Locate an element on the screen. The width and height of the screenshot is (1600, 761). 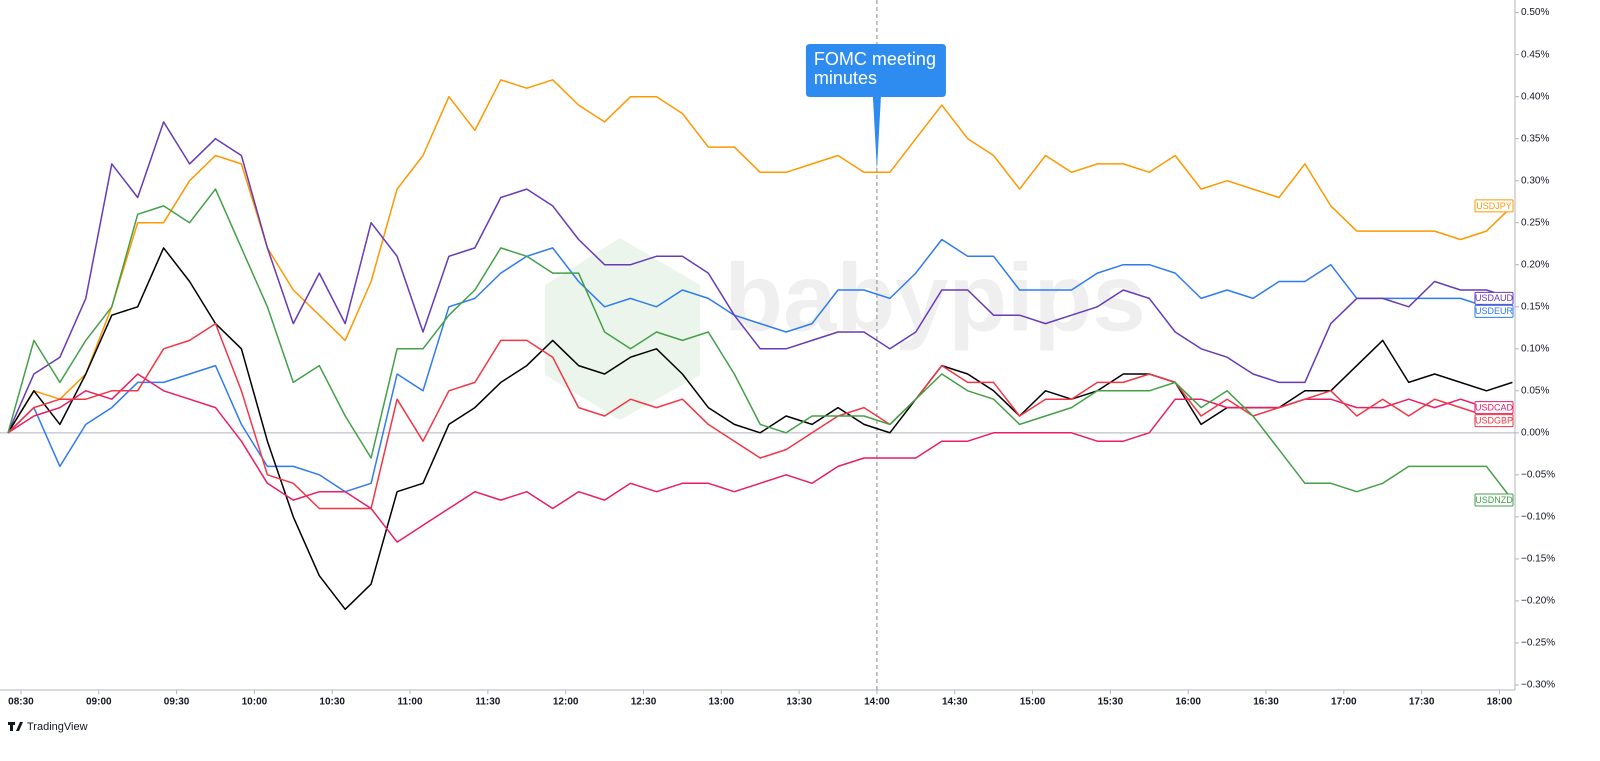
x-tick-label: 11:00 is located at coordinates (410, 702).